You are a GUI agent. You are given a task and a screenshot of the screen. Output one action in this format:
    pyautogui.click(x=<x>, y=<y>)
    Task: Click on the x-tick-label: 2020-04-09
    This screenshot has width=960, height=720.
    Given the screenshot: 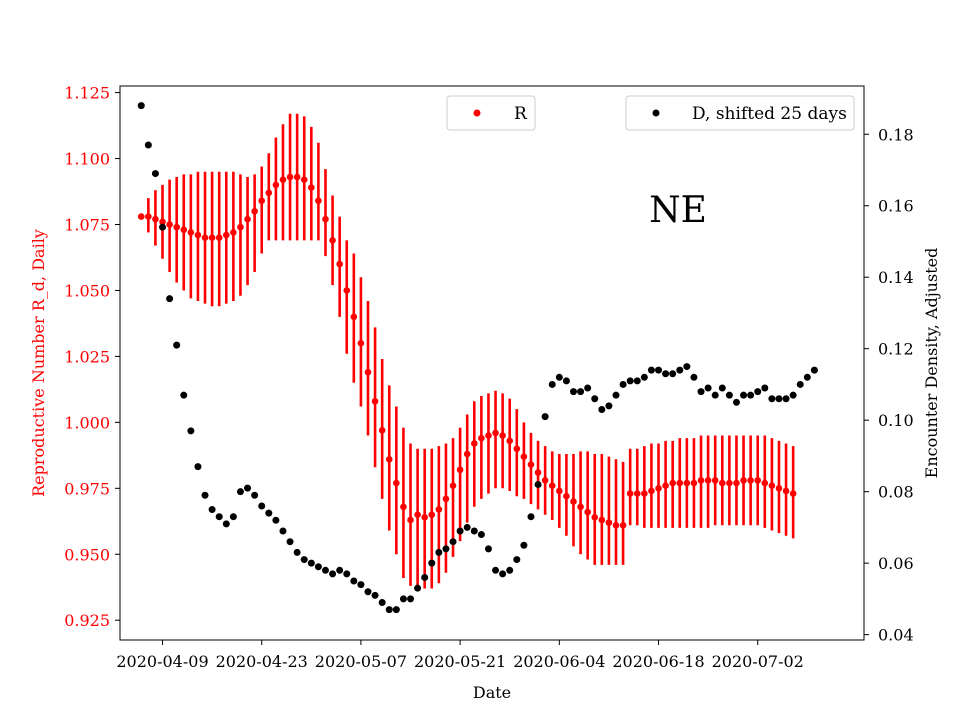 What is the action you would take?
    pyautogui.click(x=162, y=661)
    